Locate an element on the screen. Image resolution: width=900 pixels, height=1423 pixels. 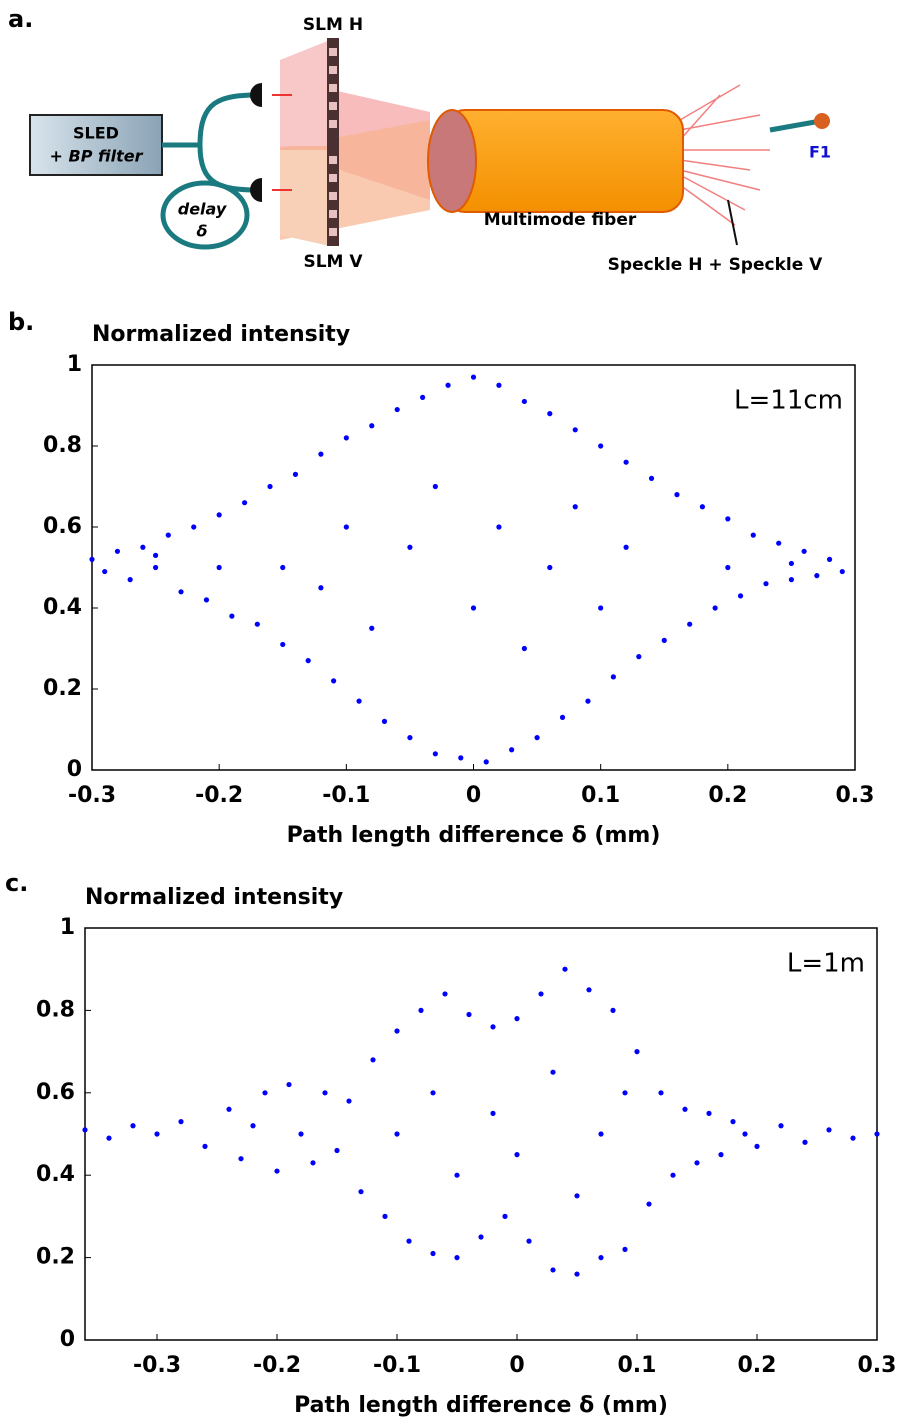
fiber-face is located at coordinates (452, 161).